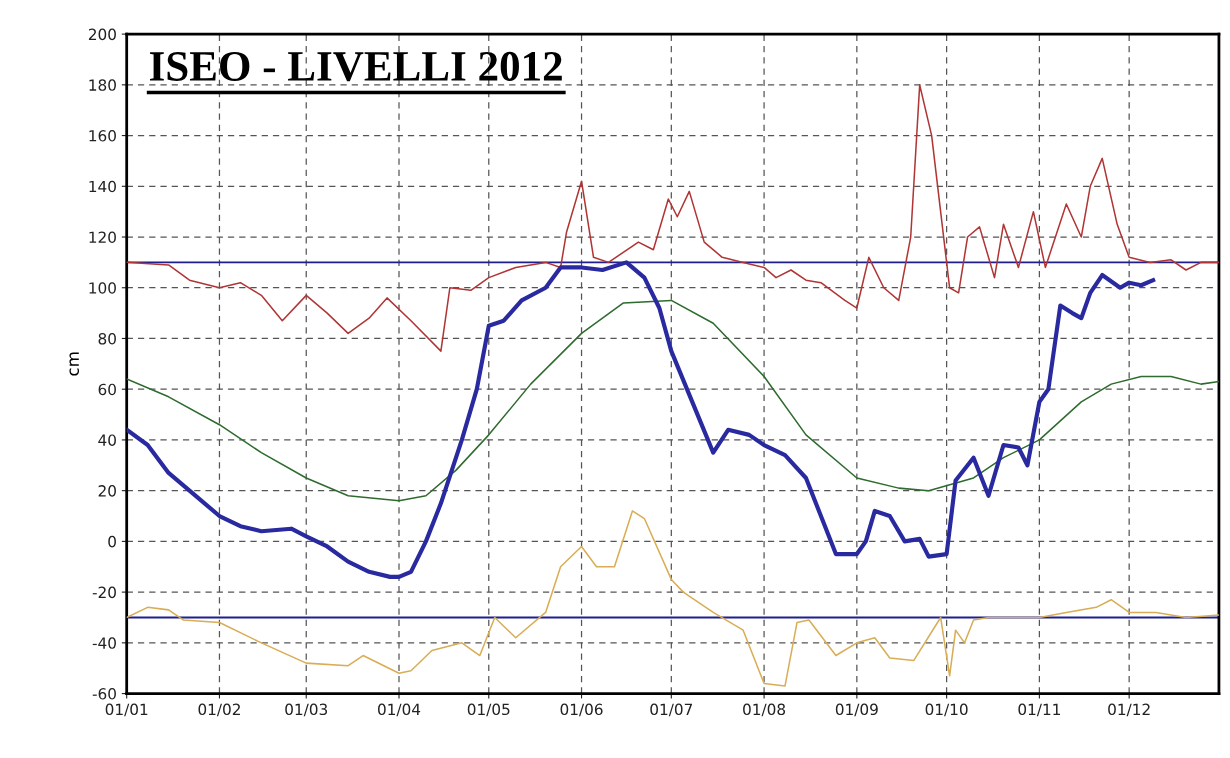 The width and height of the screenshot is (1230, 758). Describe the element at coordinates (399, 710) in the screenshot. I see `x-tick-label: 01/04` at that location.